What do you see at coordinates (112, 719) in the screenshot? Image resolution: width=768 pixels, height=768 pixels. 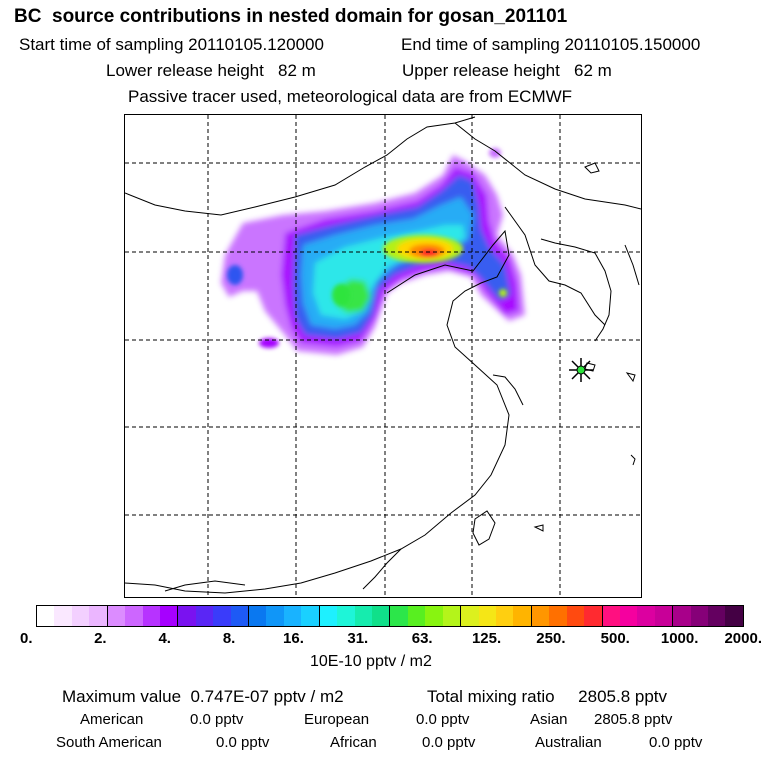 I see `american-label: American` at bounding box center [112, 719].